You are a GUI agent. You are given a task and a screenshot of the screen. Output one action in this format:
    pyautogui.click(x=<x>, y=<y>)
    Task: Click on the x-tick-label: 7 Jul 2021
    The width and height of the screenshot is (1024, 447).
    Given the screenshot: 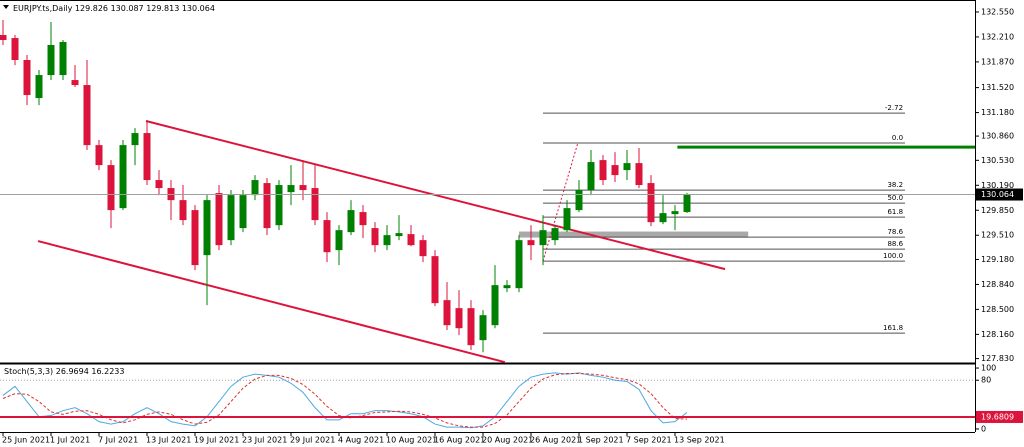 What is the action you would take?
    pyautogui.click(x=118, y=440)
    